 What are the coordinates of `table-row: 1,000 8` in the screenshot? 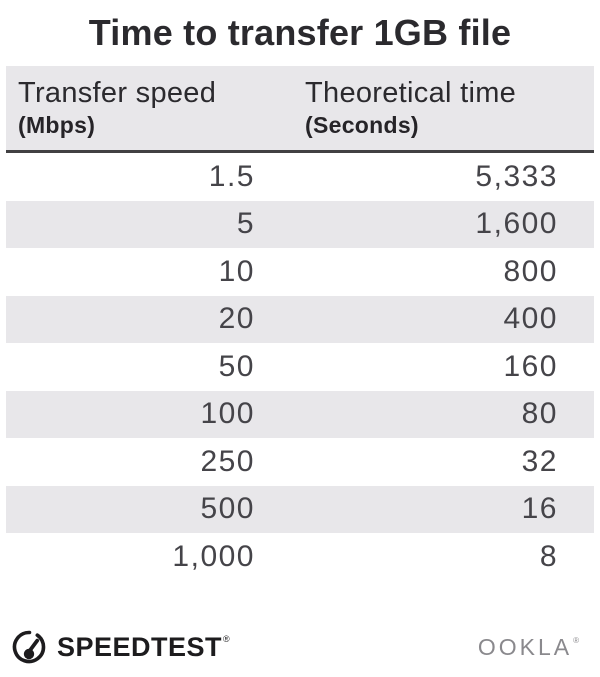 It's located at (300, 557).